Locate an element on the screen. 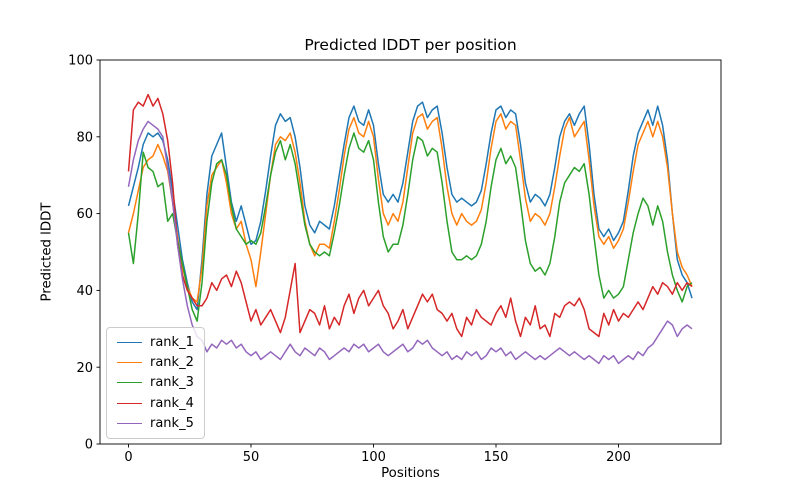 Image resolution: width=800 pixels, height=500 pixels. legend-label: rank_5 is located at coordinates (172, 424).